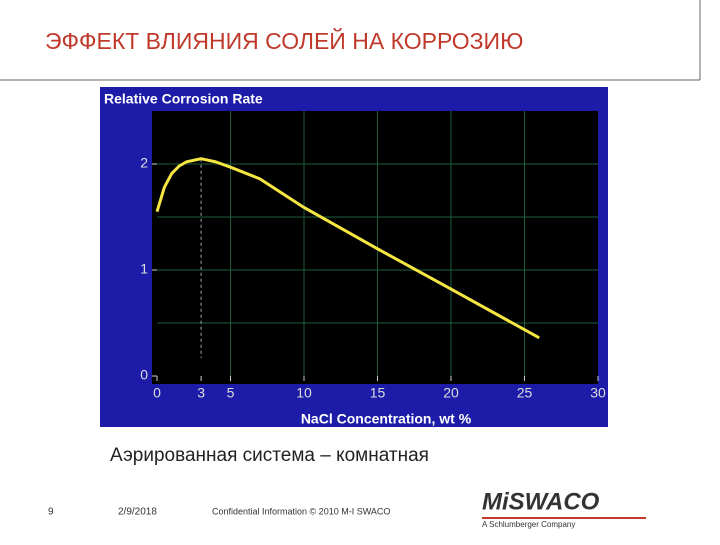 The height and width of the screenshot is (545, 720). What do you see at coordinates (525, 393) in the screenshot?
I see `x-tick-label: 25` at bounding box center [525, 393].